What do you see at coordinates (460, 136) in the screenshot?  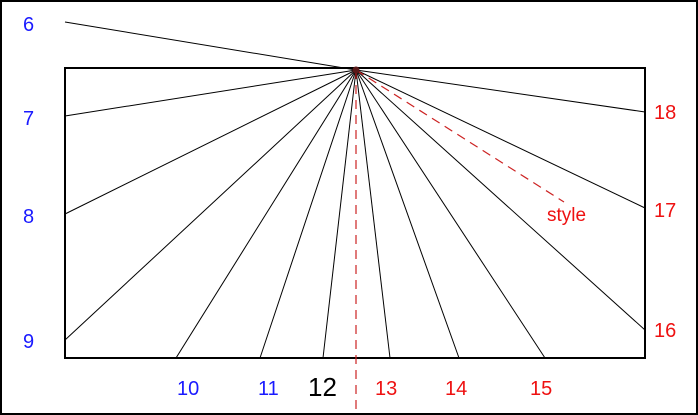 I see `style-line` at bounding box center [460, 136].